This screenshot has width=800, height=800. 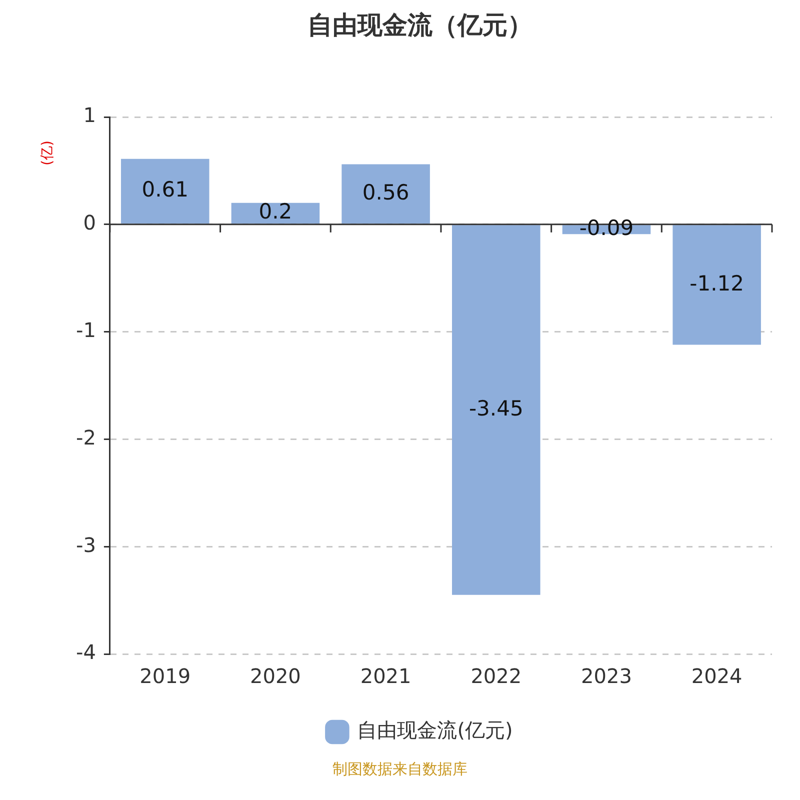 What do you see at coordinates (86, 652) in the screenshot?
I see `y-tick-label: -4` at bounding box center [86, 652].